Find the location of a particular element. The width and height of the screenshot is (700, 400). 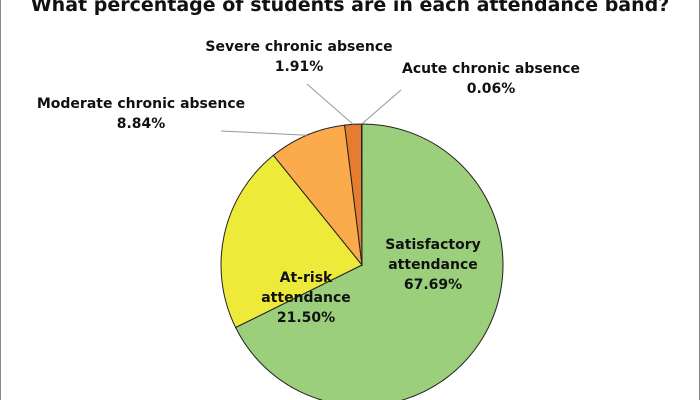

category-label: Severe chronic absence is located at coordinates (299, 47).